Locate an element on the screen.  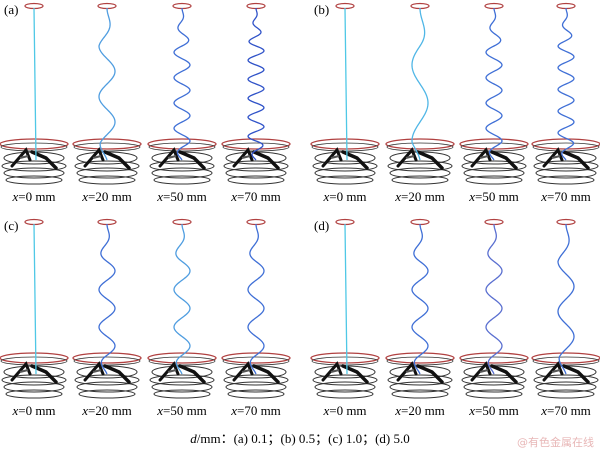
sim-label-d1: x=0 mm is located at coordinates (345, 410).